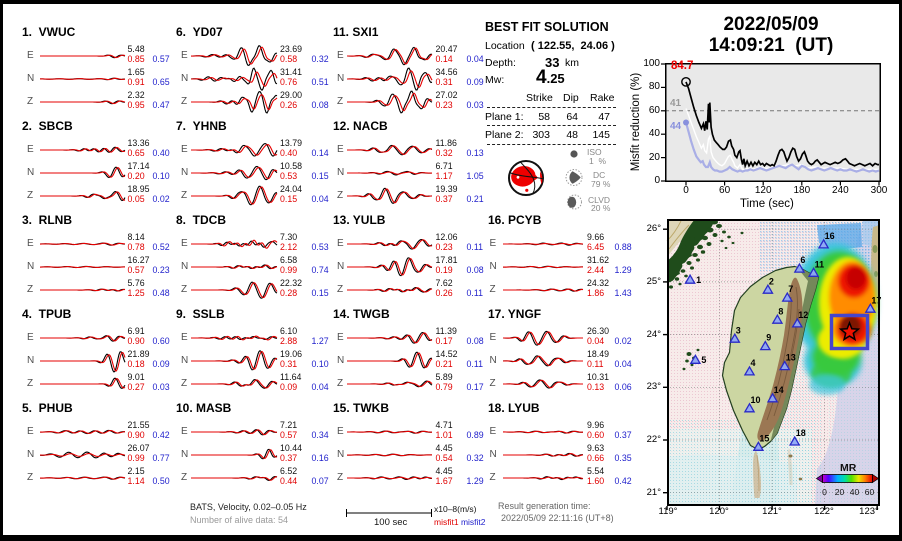  I want to click on svg-text: 60, so click(869, 492).